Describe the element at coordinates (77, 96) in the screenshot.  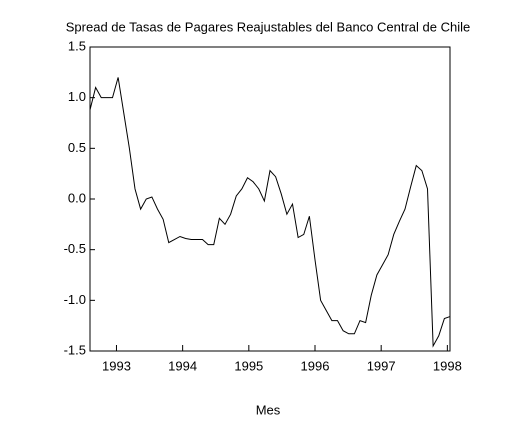
I see `y-tick-label: 1.0` at that location.